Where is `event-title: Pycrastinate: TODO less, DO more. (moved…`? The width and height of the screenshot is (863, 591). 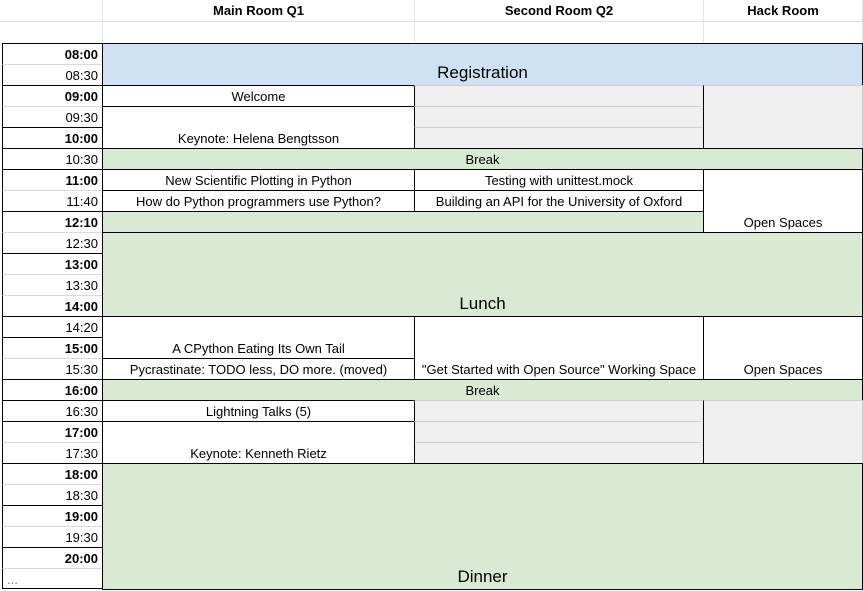 event-title: Pycrastinate: TODO less, DO more. (moved… is located at coordinates (258, 369).